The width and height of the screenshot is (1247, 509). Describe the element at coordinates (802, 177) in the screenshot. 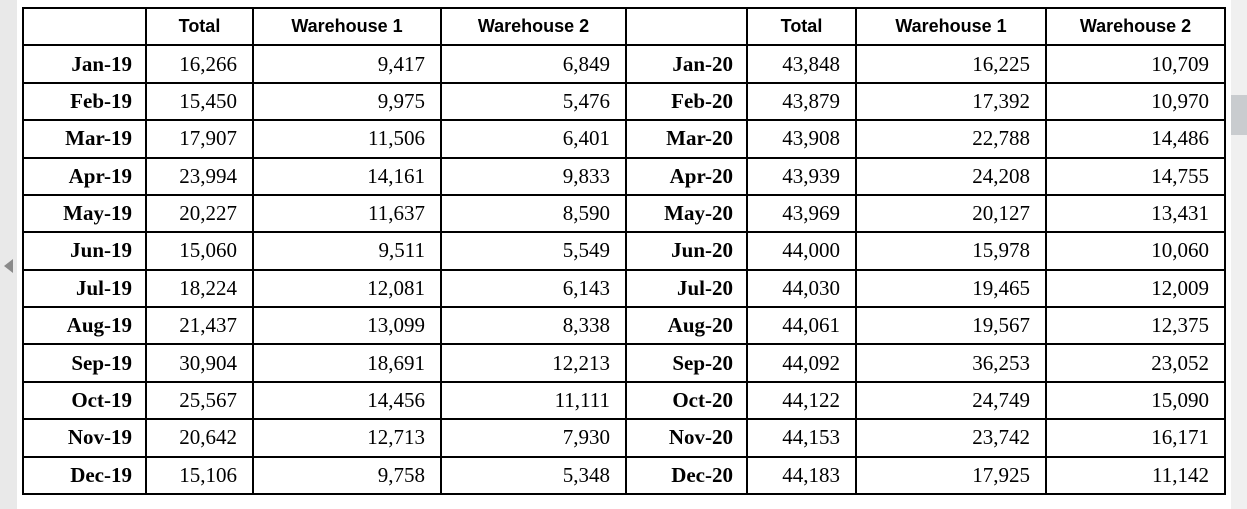

I see `total-cell: 43,939` at that location.